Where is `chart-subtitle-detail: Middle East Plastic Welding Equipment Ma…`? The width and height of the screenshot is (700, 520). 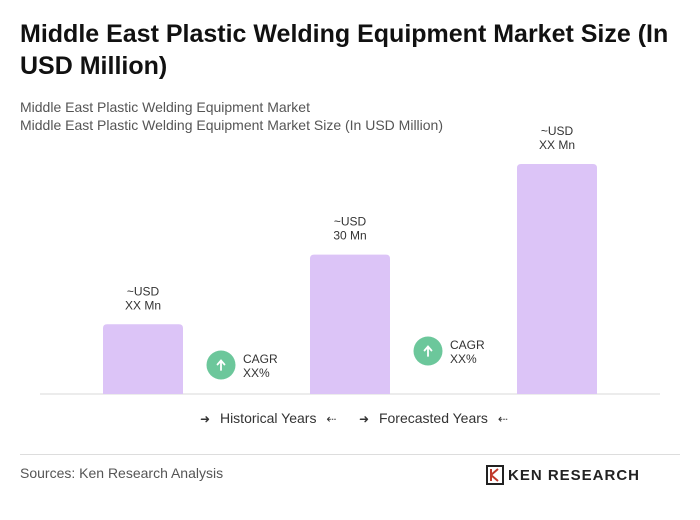
chart-subtitle-detail: Middle East Plastic Welding Equipment Ma… is located at coordinates (232, 125).